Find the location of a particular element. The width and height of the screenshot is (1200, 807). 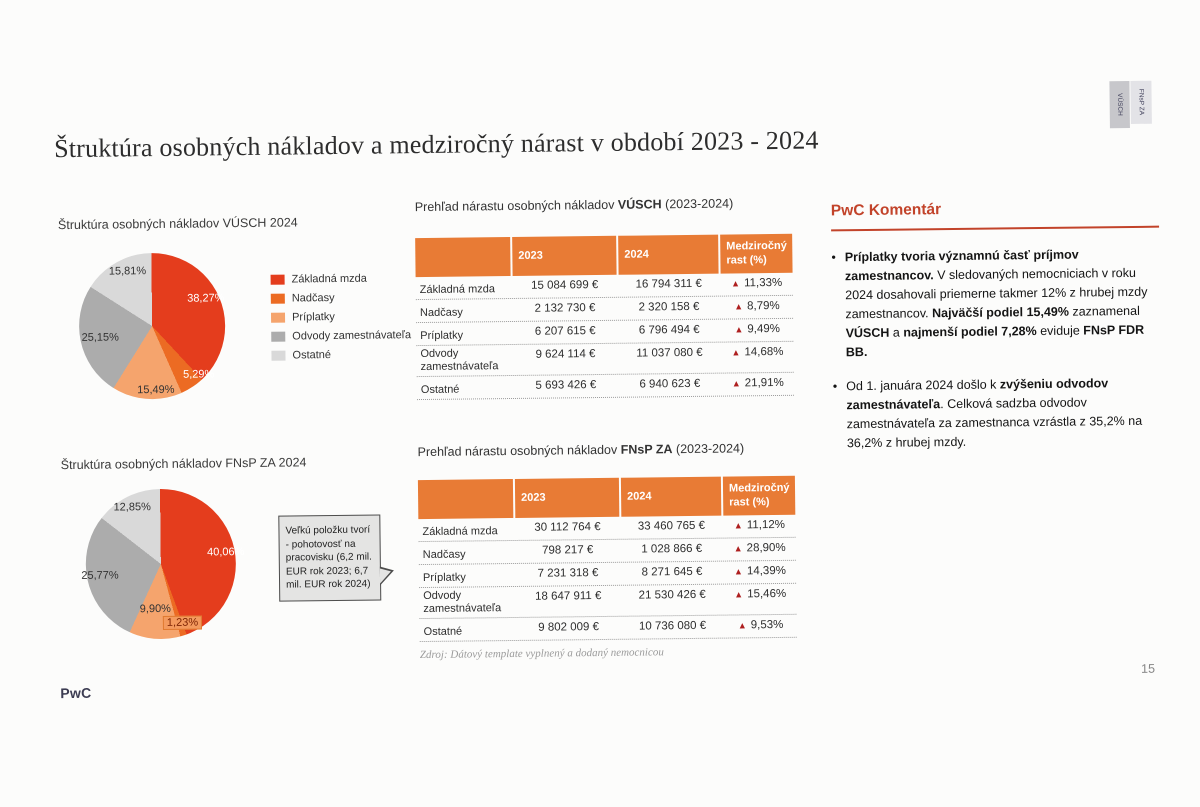

legend-label: Nadčasy is located at coordinates (313, 298).